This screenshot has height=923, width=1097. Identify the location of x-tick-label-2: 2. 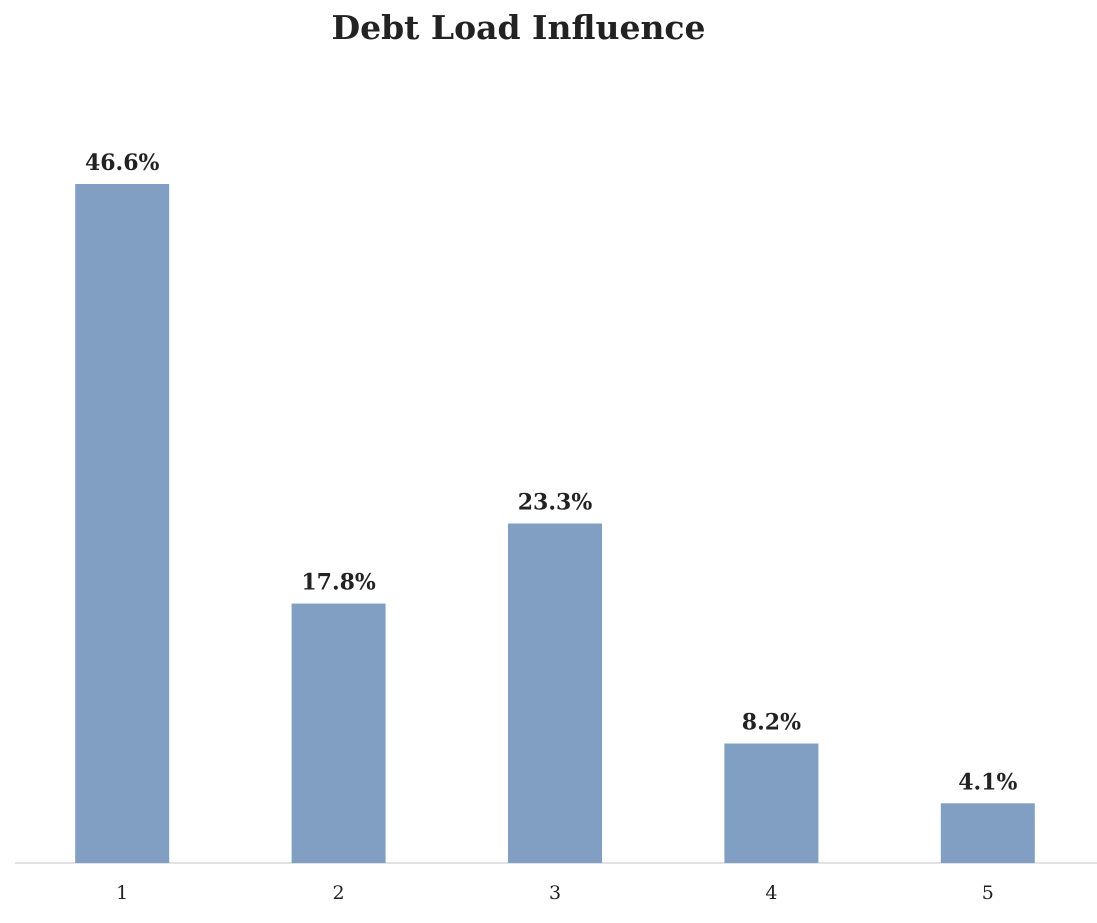
(339, 893).